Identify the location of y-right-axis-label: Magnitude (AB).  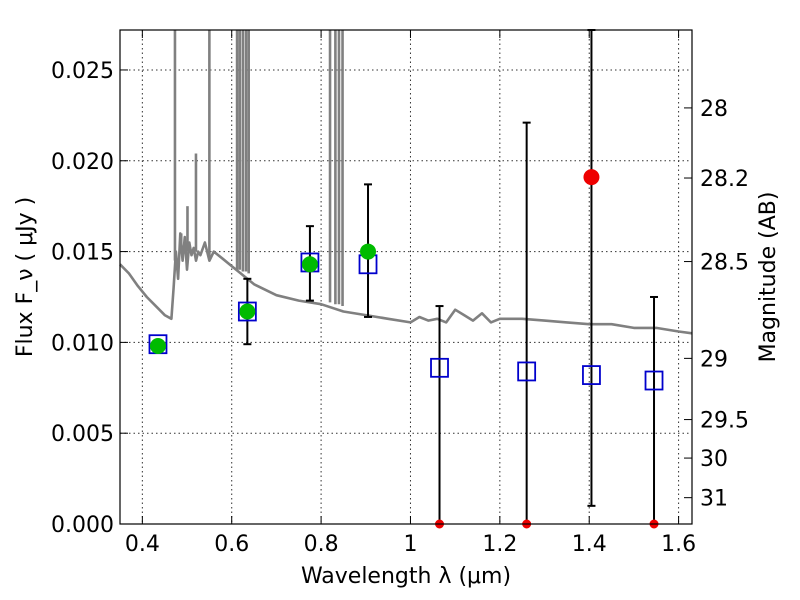
(768, 277).